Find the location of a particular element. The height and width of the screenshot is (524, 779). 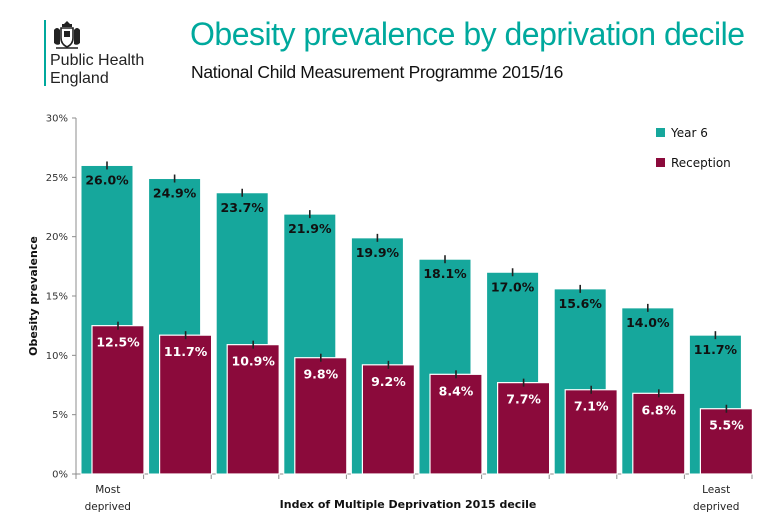

data-label-reception: 12.5% is located at coordinates (118, 342).